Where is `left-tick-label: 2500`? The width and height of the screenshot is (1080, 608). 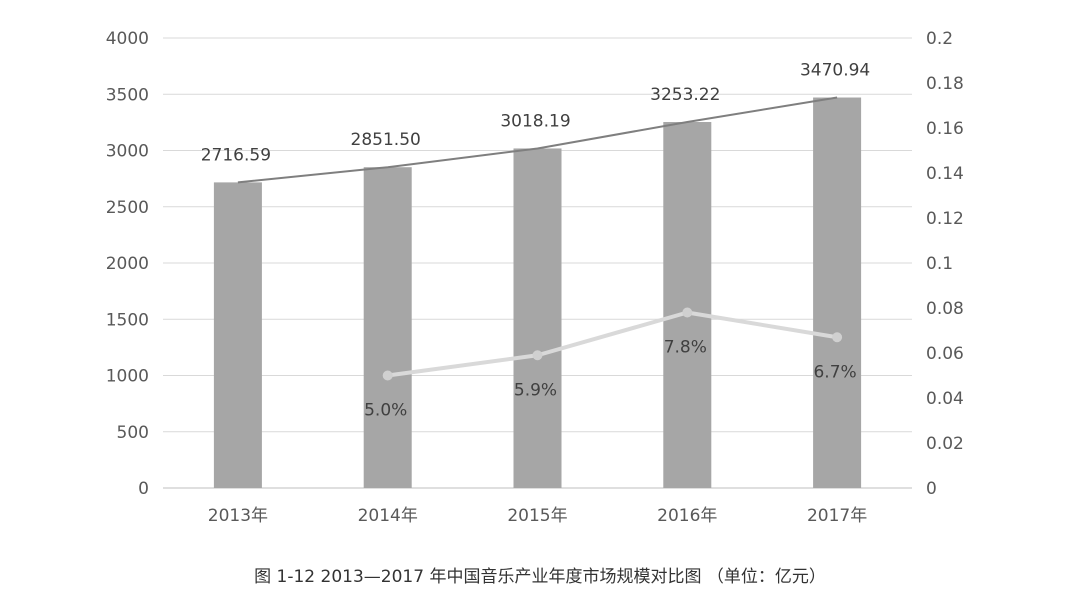 left-tick-label: 2500 is located at coordinates (127, 208).